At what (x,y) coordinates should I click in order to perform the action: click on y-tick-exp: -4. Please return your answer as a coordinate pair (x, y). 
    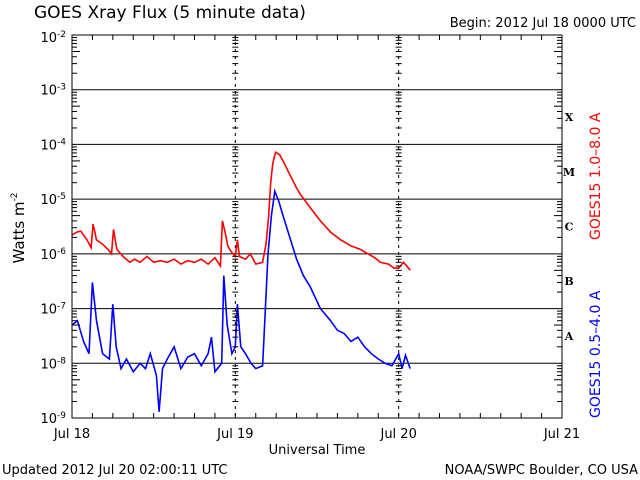
    Looking at the image, I should click on (61, 142).